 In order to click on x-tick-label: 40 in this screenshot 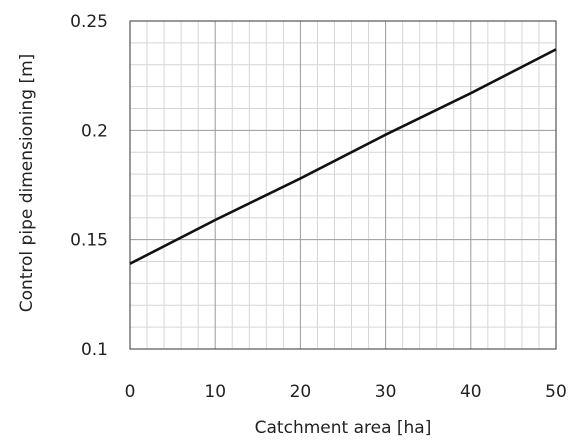, I will do `click(471, 392)`.